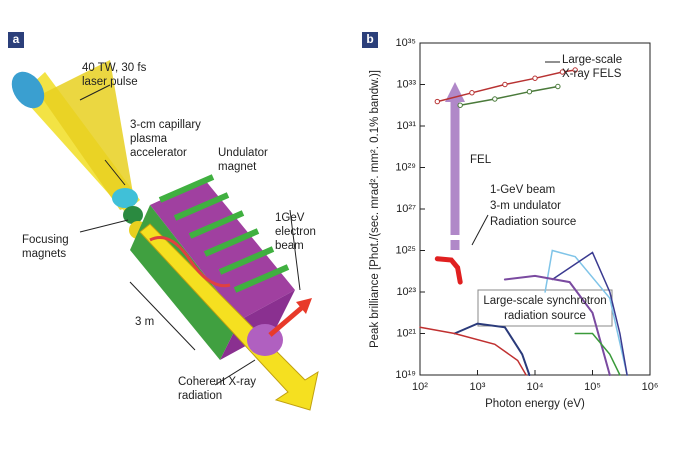 This screenshot has width=685, height=458. What do you see at coordinates (405, 375) in the screenshot?
I see `y-tick-label: 10¹⁹` at bounding box center [405, 375].